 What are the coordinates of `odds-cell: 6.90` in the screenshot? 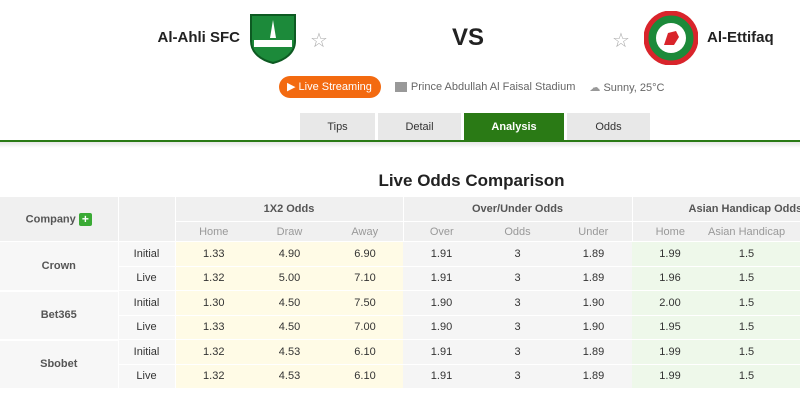 It's located at (365, 254).